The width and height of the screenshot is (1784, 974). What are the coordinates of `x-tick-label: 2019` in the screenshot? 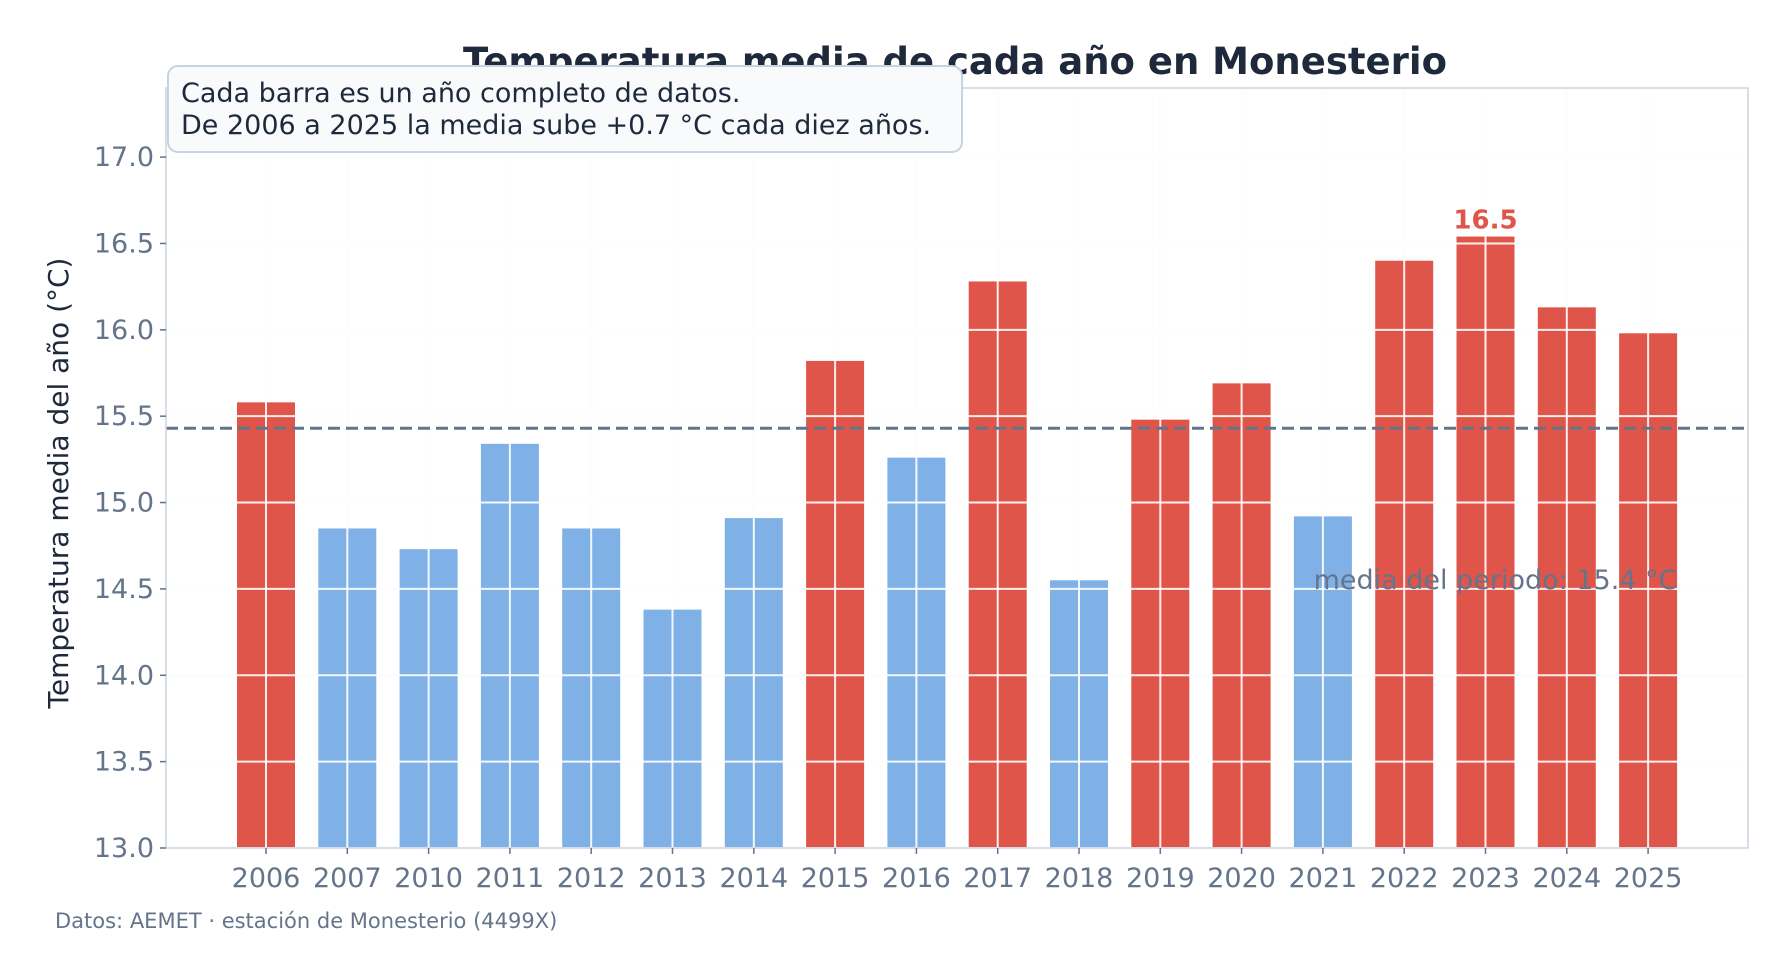 It's located at (1160, 878).